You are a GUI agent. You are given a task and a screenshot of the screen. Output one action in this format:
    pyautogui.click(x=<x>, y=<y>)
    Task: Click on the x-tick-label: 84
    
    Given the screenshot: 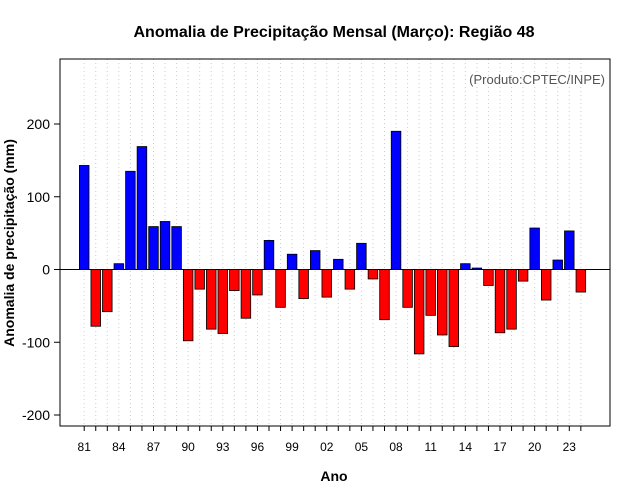 What is the action you would take?
    pyautogui.click(x=119, y=447)
    